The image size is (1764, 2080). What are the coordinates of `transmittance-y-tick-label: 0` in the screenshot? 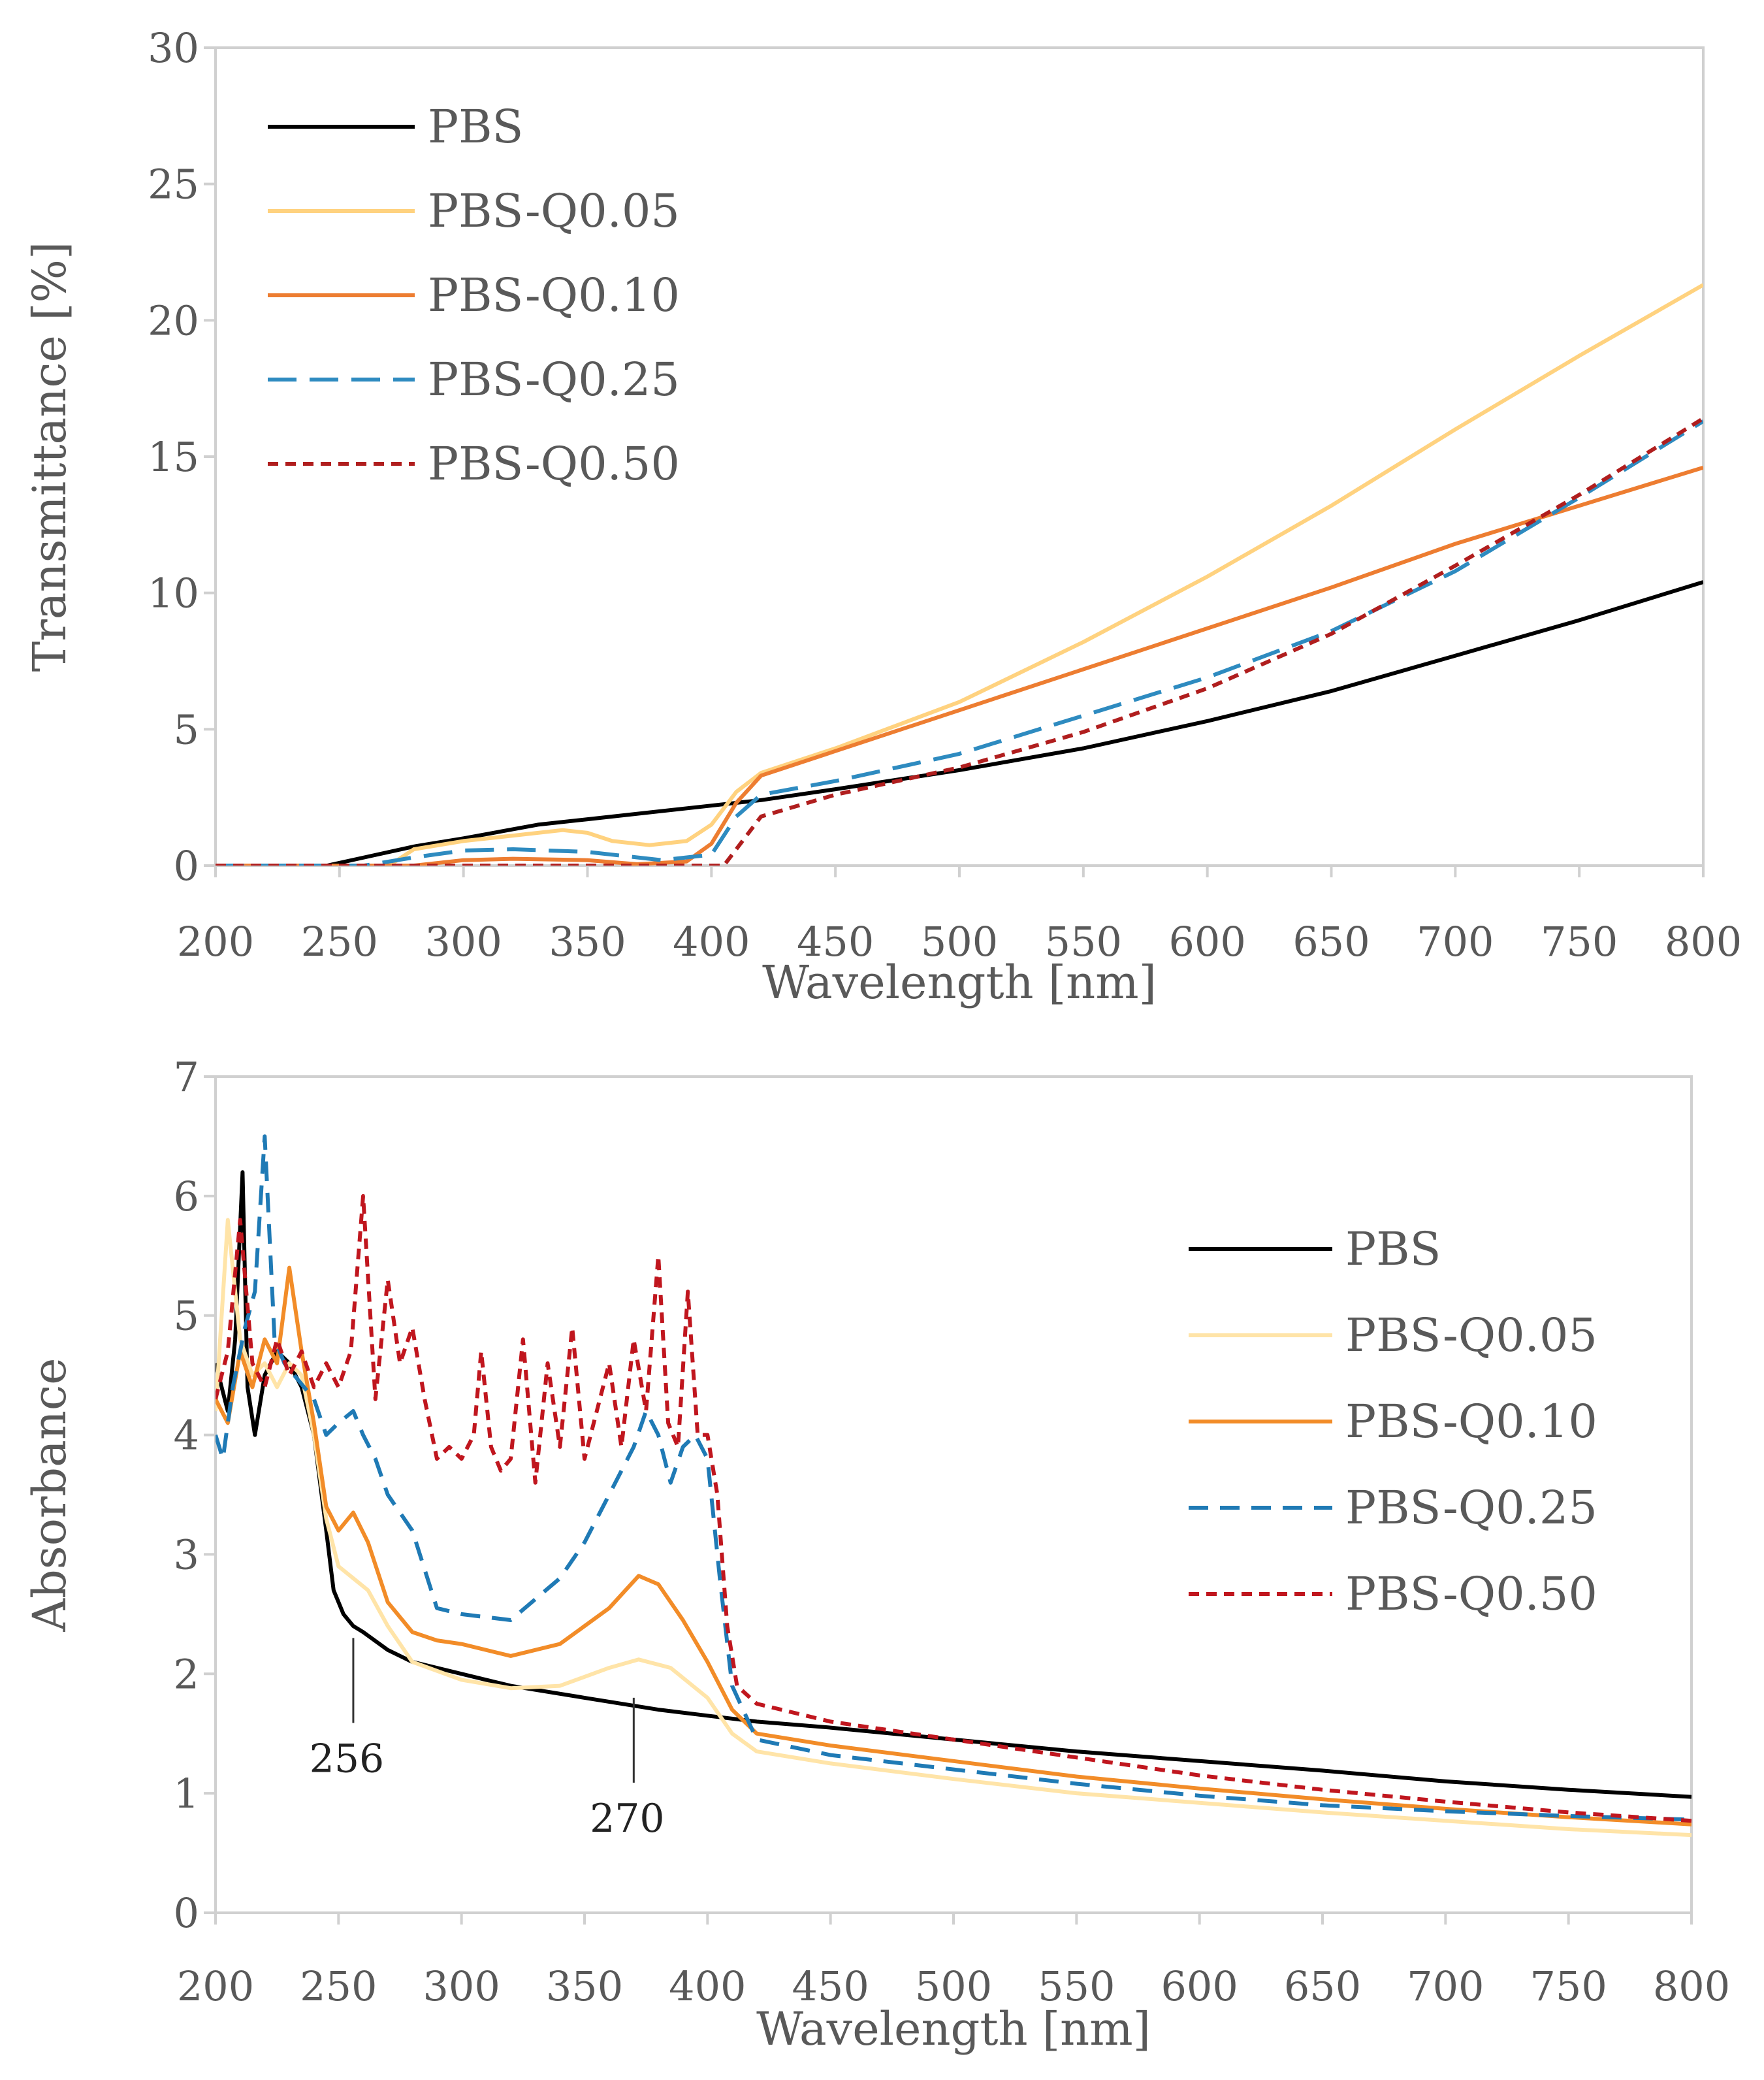 It's located at (186, 866).